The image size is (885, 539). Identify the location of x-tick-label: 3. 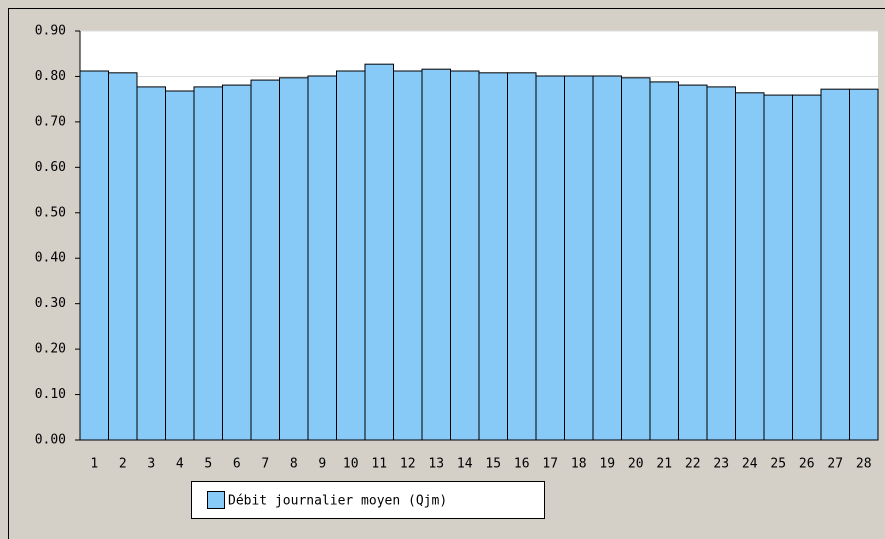
(151, 464).